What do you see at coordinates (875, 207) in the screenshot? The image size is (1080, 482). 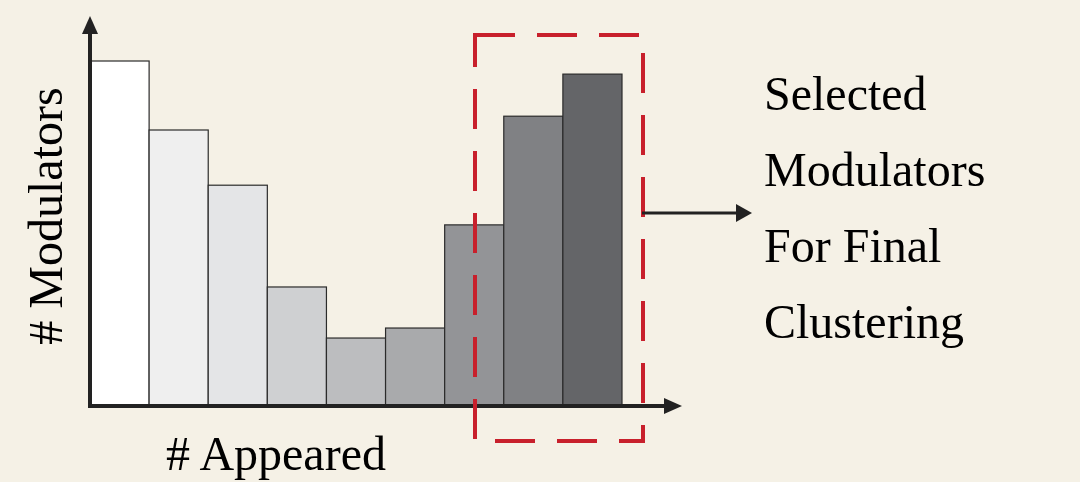 I see `text: Selected Modulators For Final Clustering` at bounding box center [875, 207].